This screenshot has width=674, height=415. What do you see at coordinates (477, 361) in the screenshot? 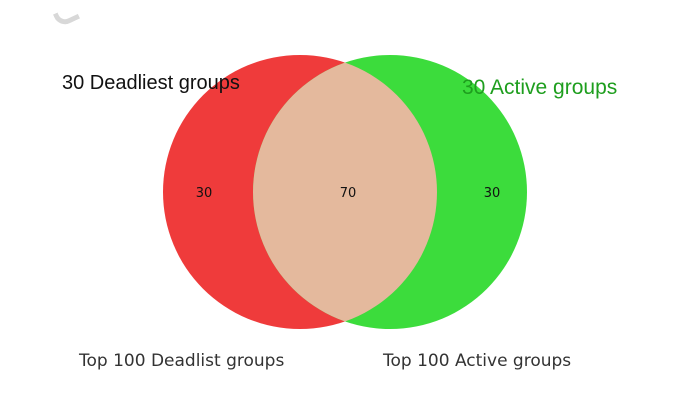
I see `set-b-label: Top 100 Active groups` at bounding box center [477, 361].